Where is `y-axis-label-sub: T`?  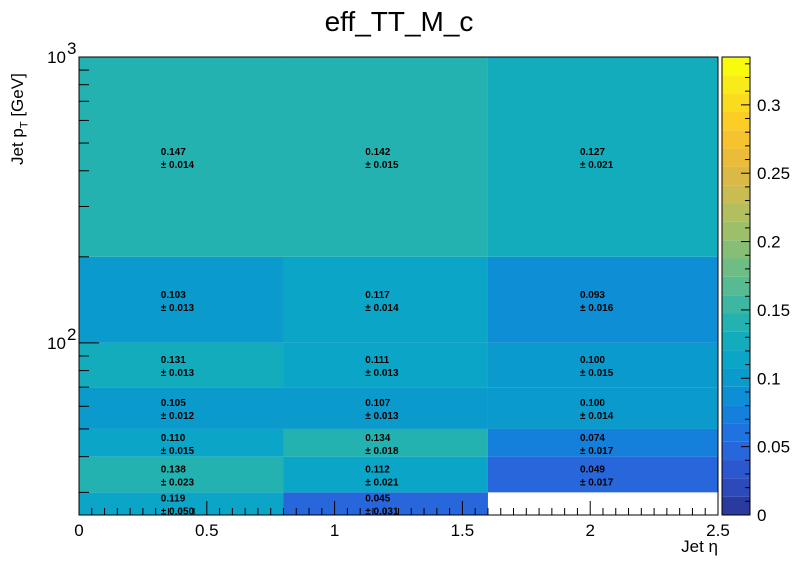 y-axis-label-sub: T is located at coordinates (24, 125).